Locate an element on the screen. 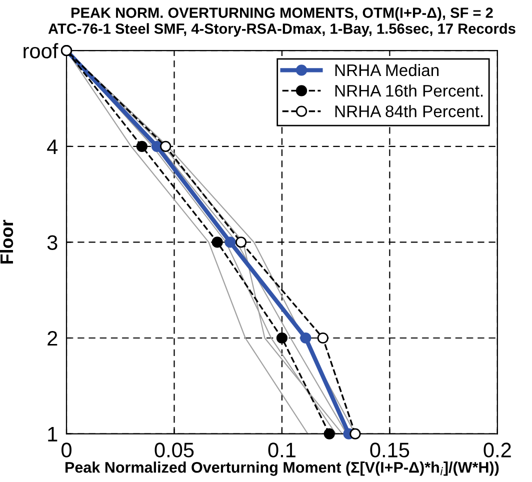 This screenshot has width=532, height=482. legend-label: NRHA 84th Percent. is located at coordinates (409, 111).